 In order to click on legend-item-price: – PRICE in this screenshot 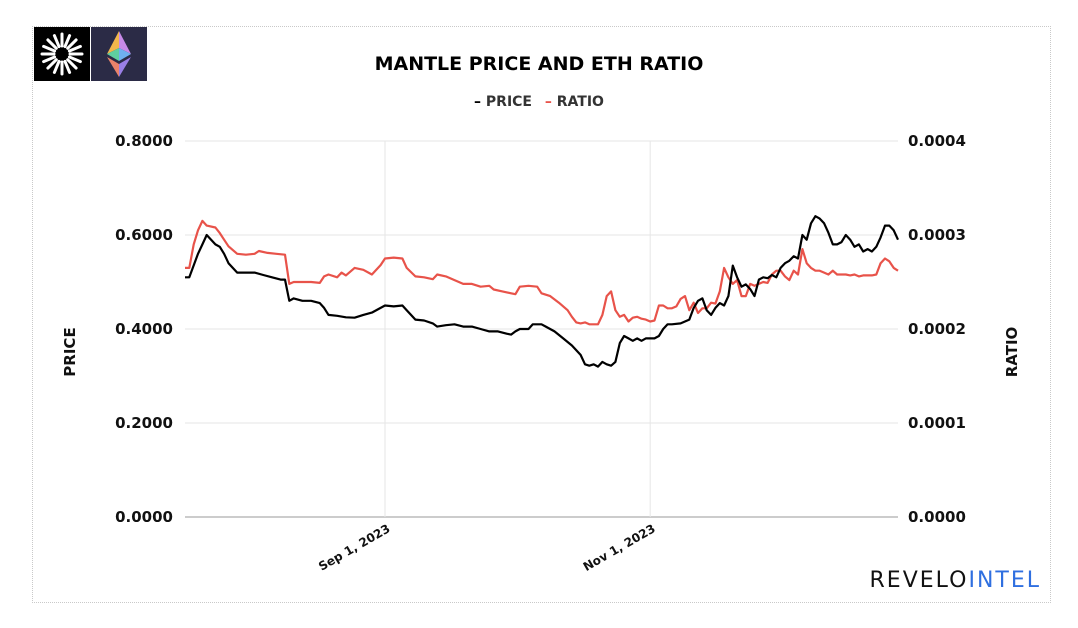, I will do `click(503, 102)`.